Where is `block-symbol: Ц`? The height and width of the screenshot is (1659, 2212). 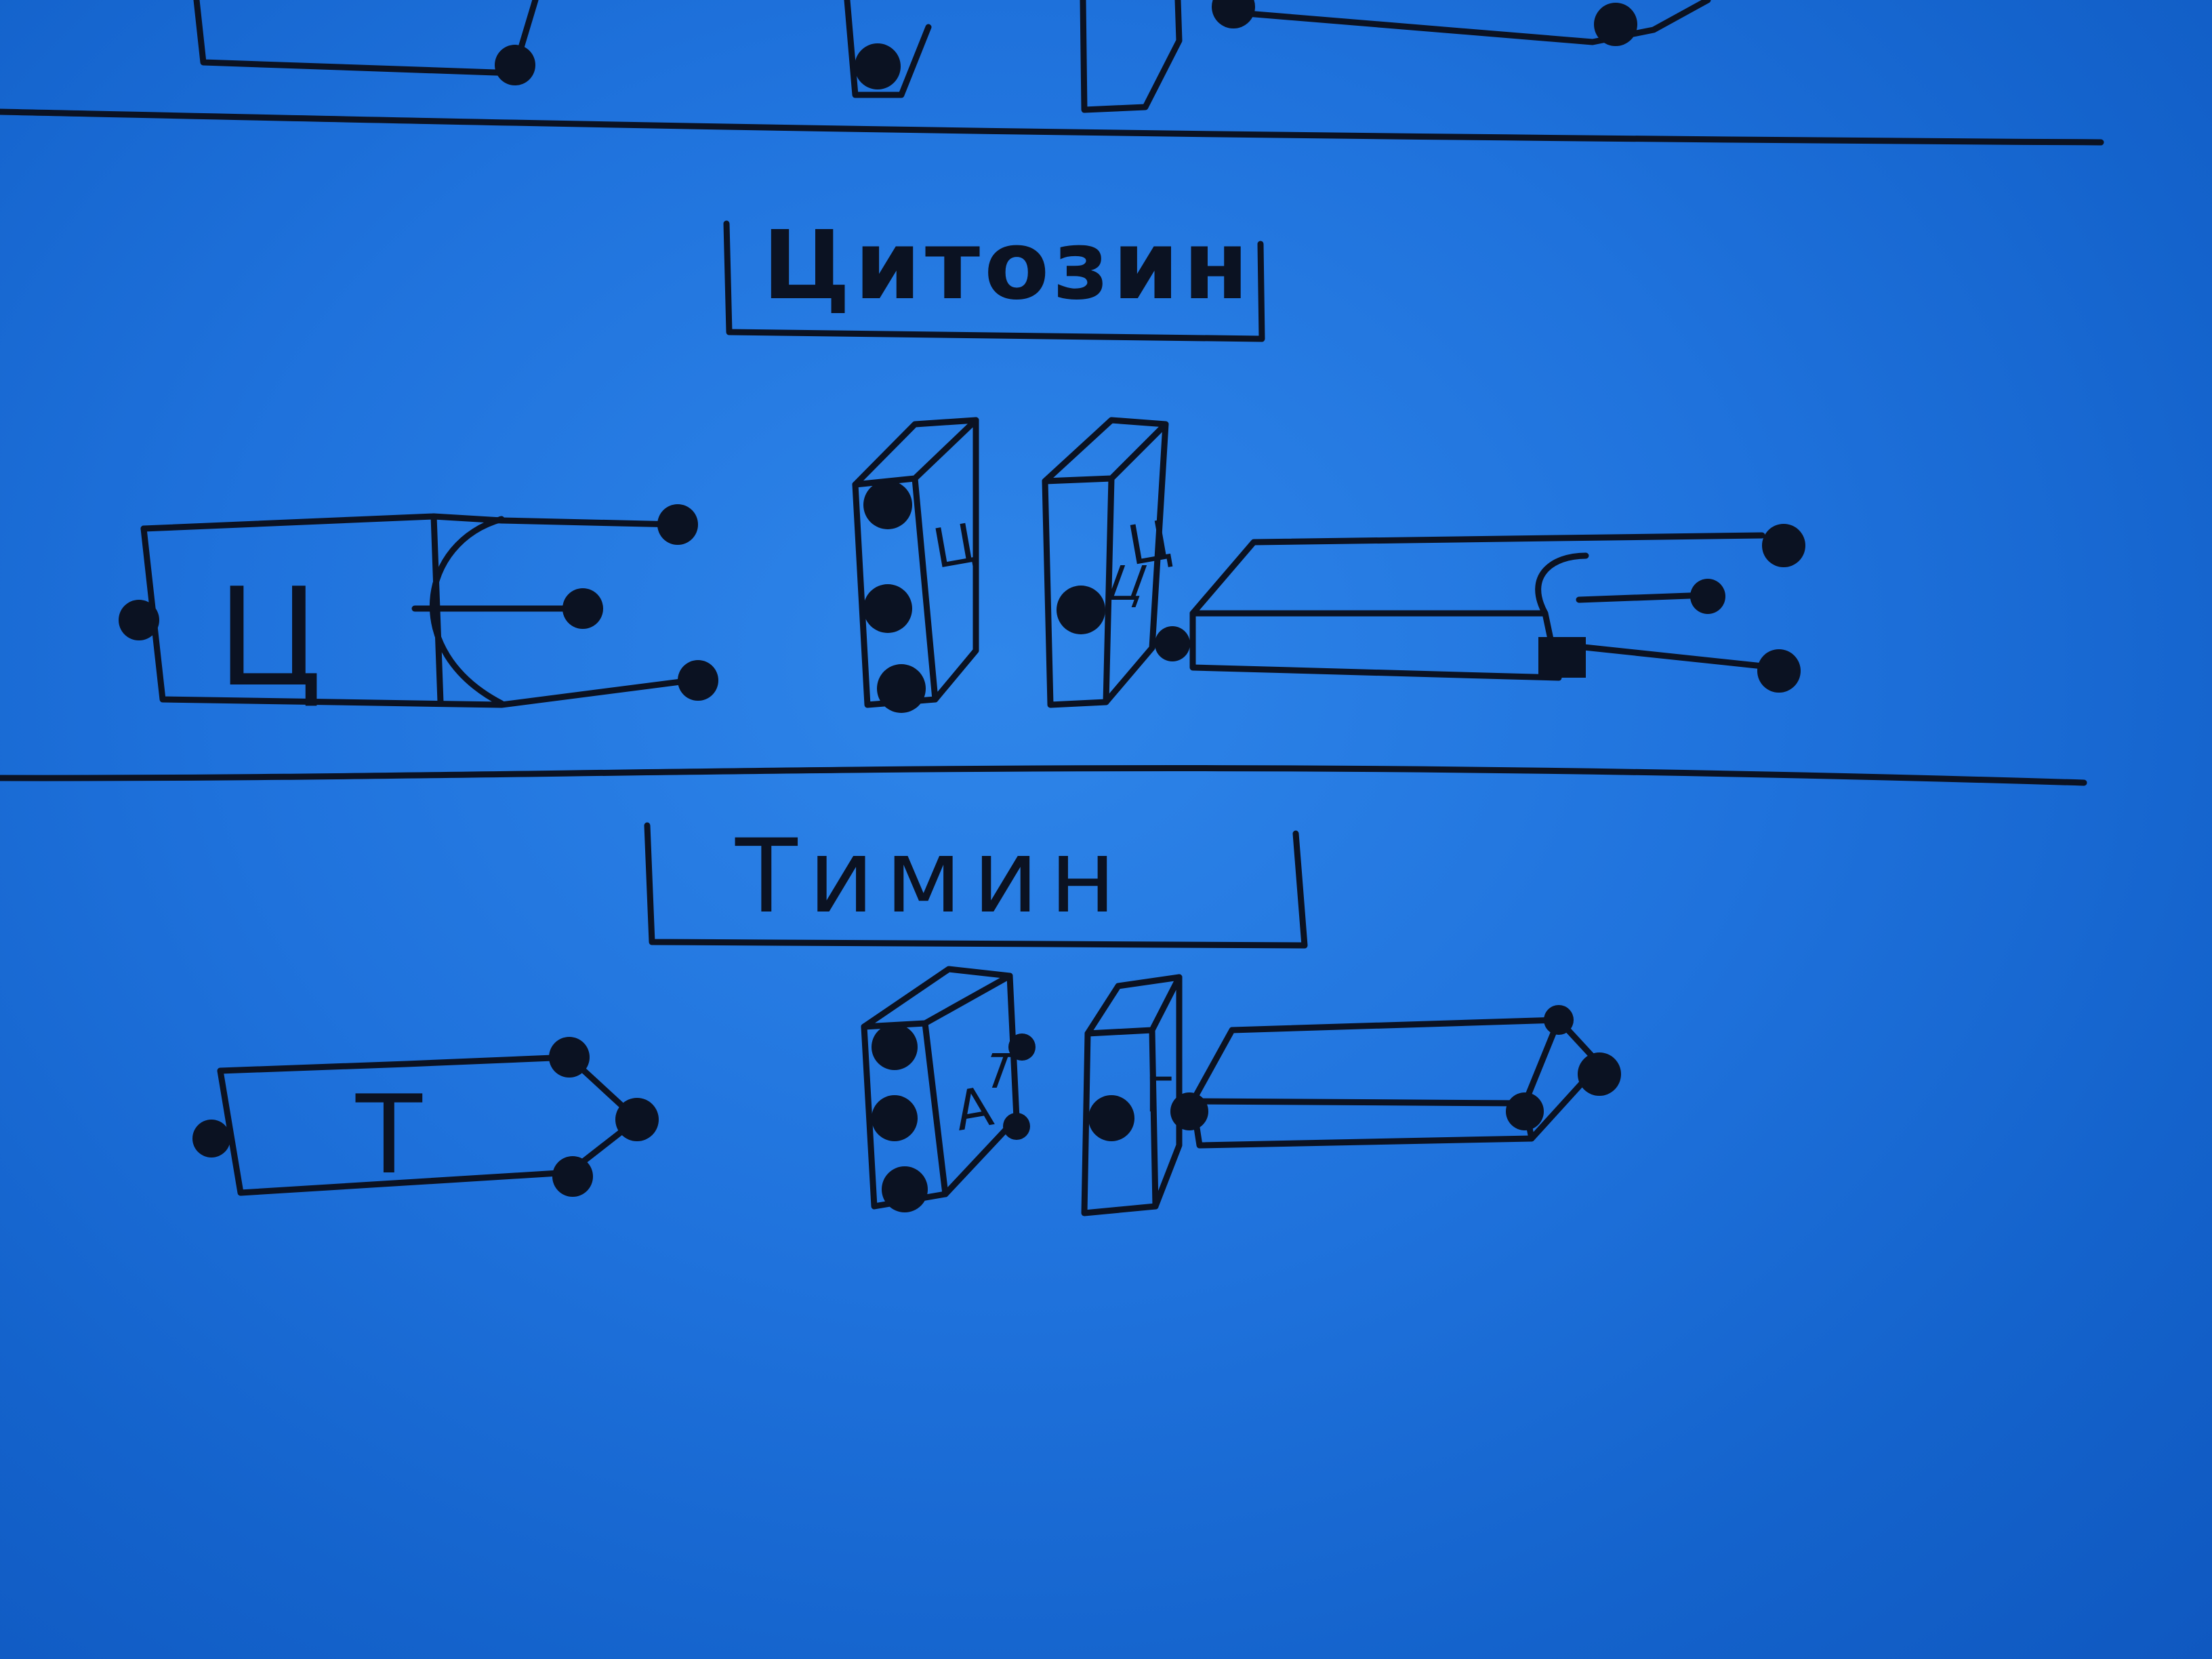
block-symbol: Ц is located at coordinates (269, 638).